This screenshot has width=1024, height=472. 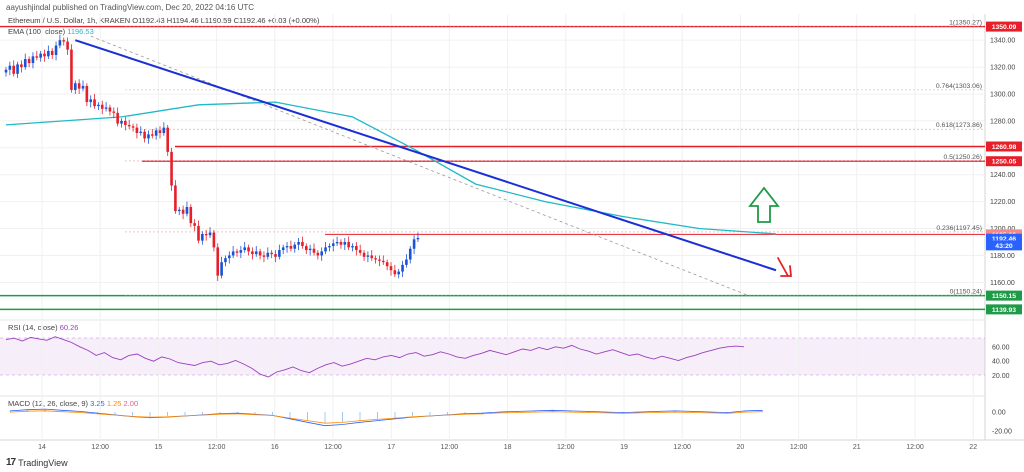 I want to click on macd-signal-line, so click(x=386, y=417).